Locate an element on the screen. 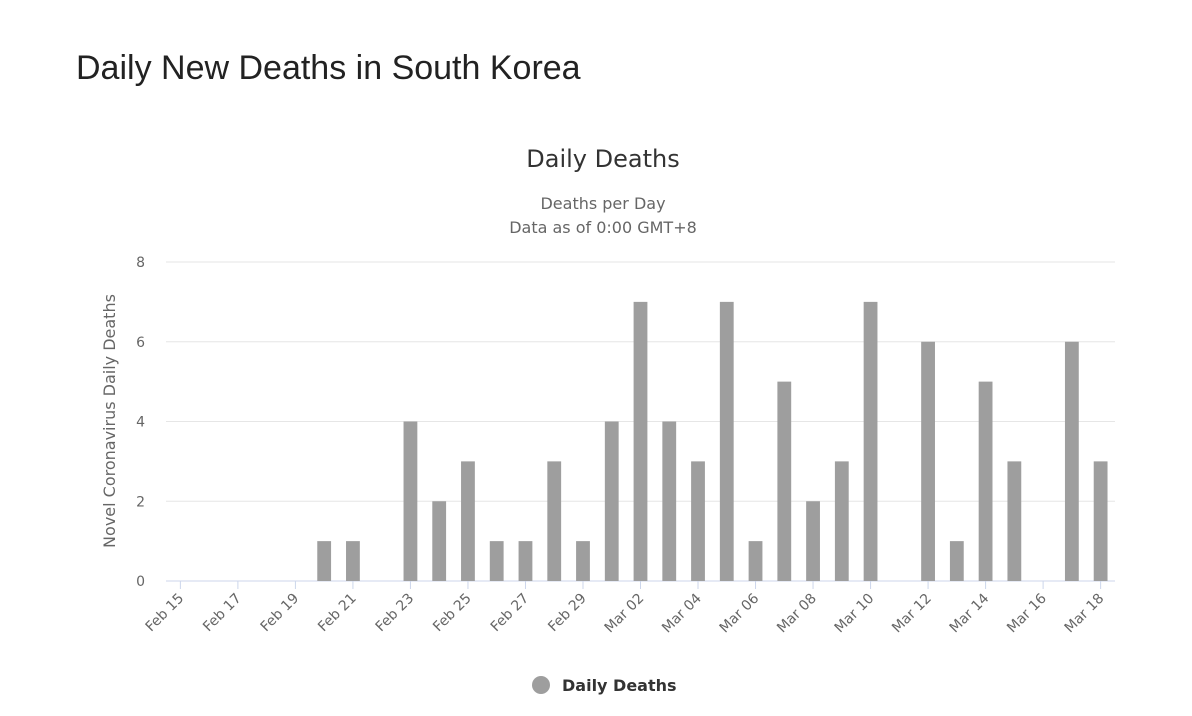 Image resolution: width=1192 pixels, height=716 pixels. chart-subtitle-line-2: Data as of 0:00 GMT+8 is located at coordinates (603, 227).